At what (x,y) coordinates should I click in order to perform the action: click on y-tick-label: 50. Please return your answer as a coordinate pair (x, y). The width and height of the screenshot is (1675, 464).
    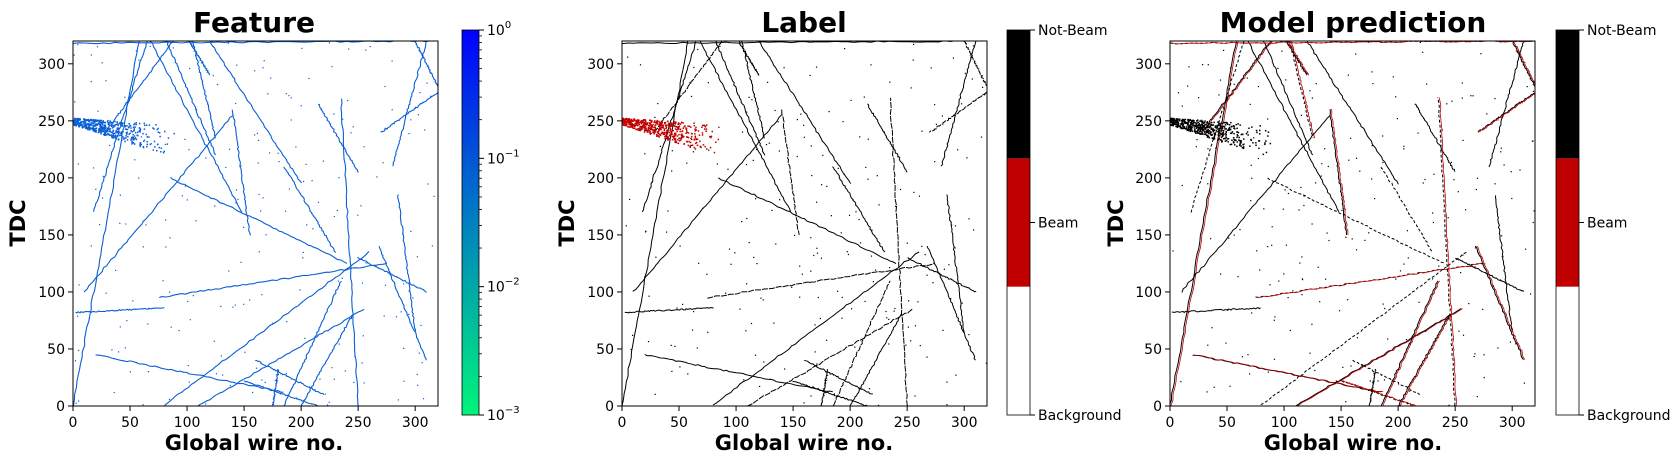
    Looking at the image, I should click on (605, 350).